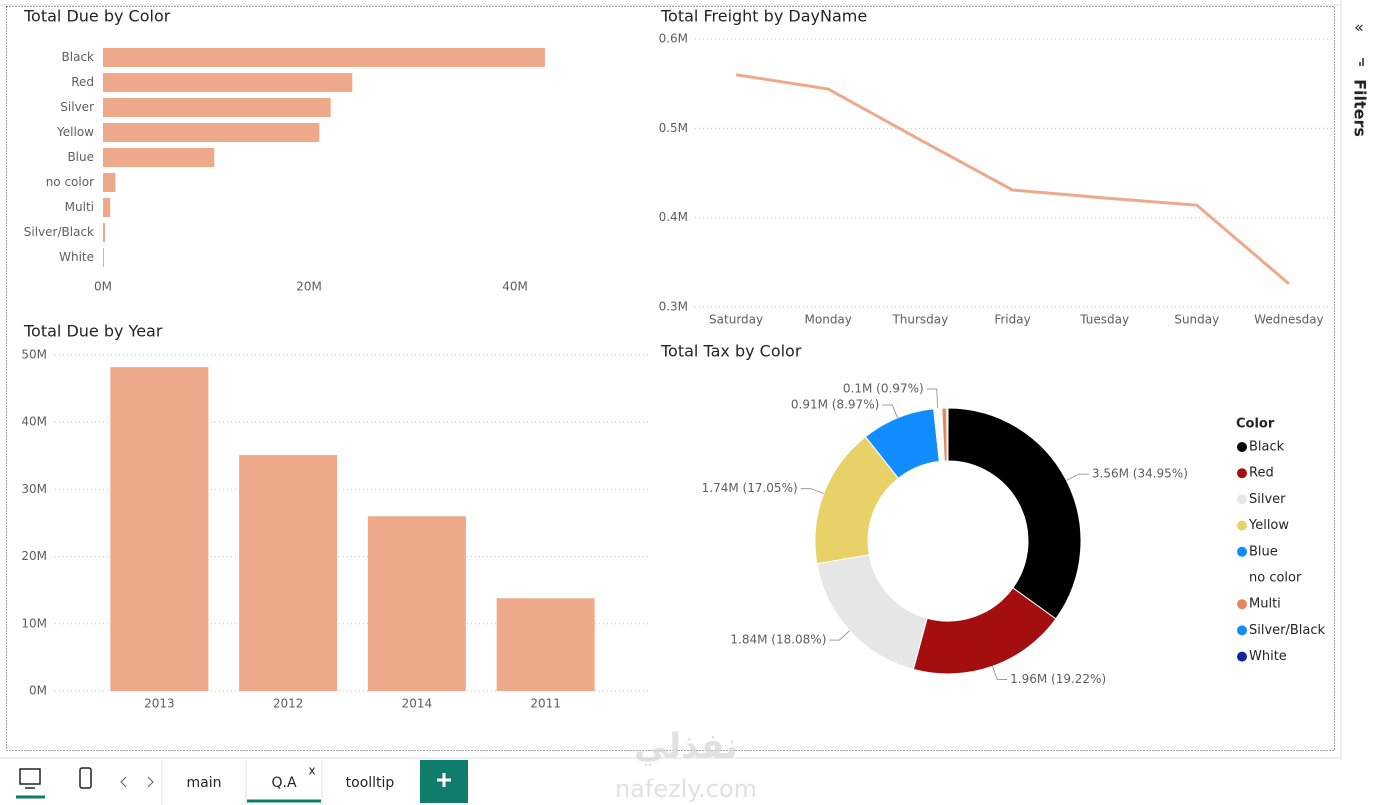  Describe the element at coordinates (778, 640) in the screenshot. I see `data-label: 1.84M (18.08%)` at that location.